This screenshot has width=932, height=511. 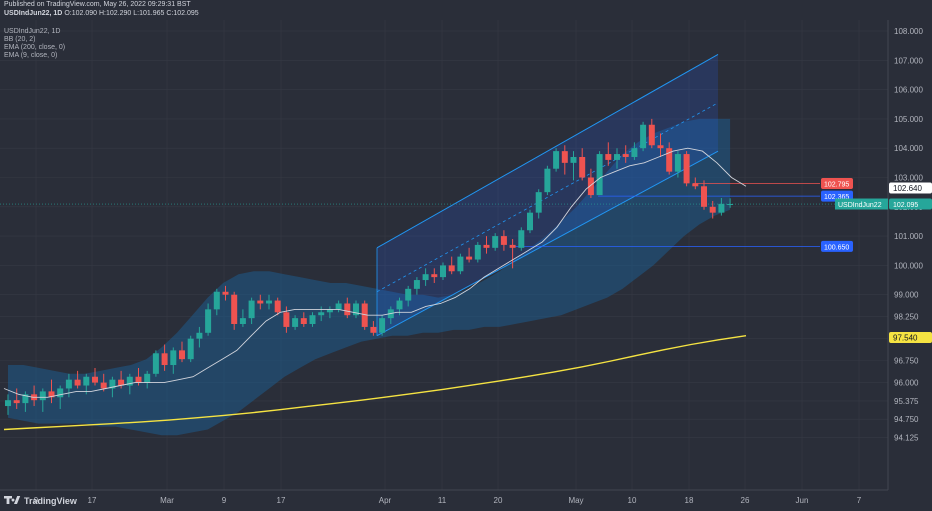 What do you see at coordinates (689, 500) in the screenshot?
I see `time-tick-10: 18` at bounding box center [689, 500].